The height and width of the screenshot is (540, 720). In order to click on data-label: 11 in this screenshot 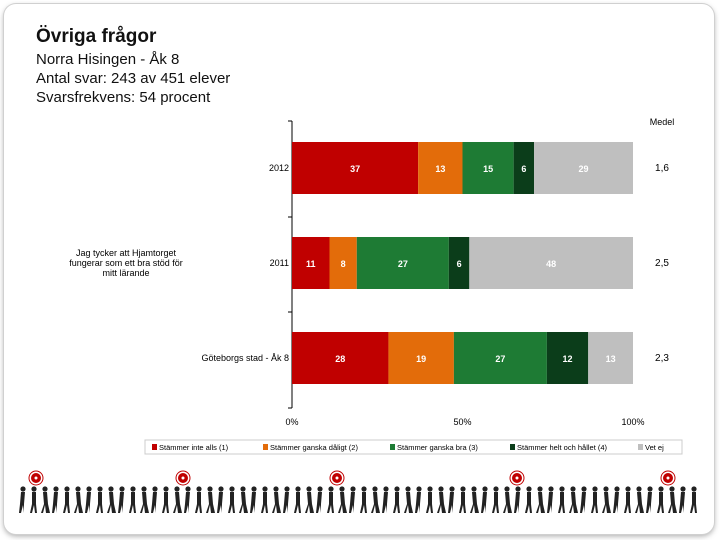, I will do `click(311, 264)`.